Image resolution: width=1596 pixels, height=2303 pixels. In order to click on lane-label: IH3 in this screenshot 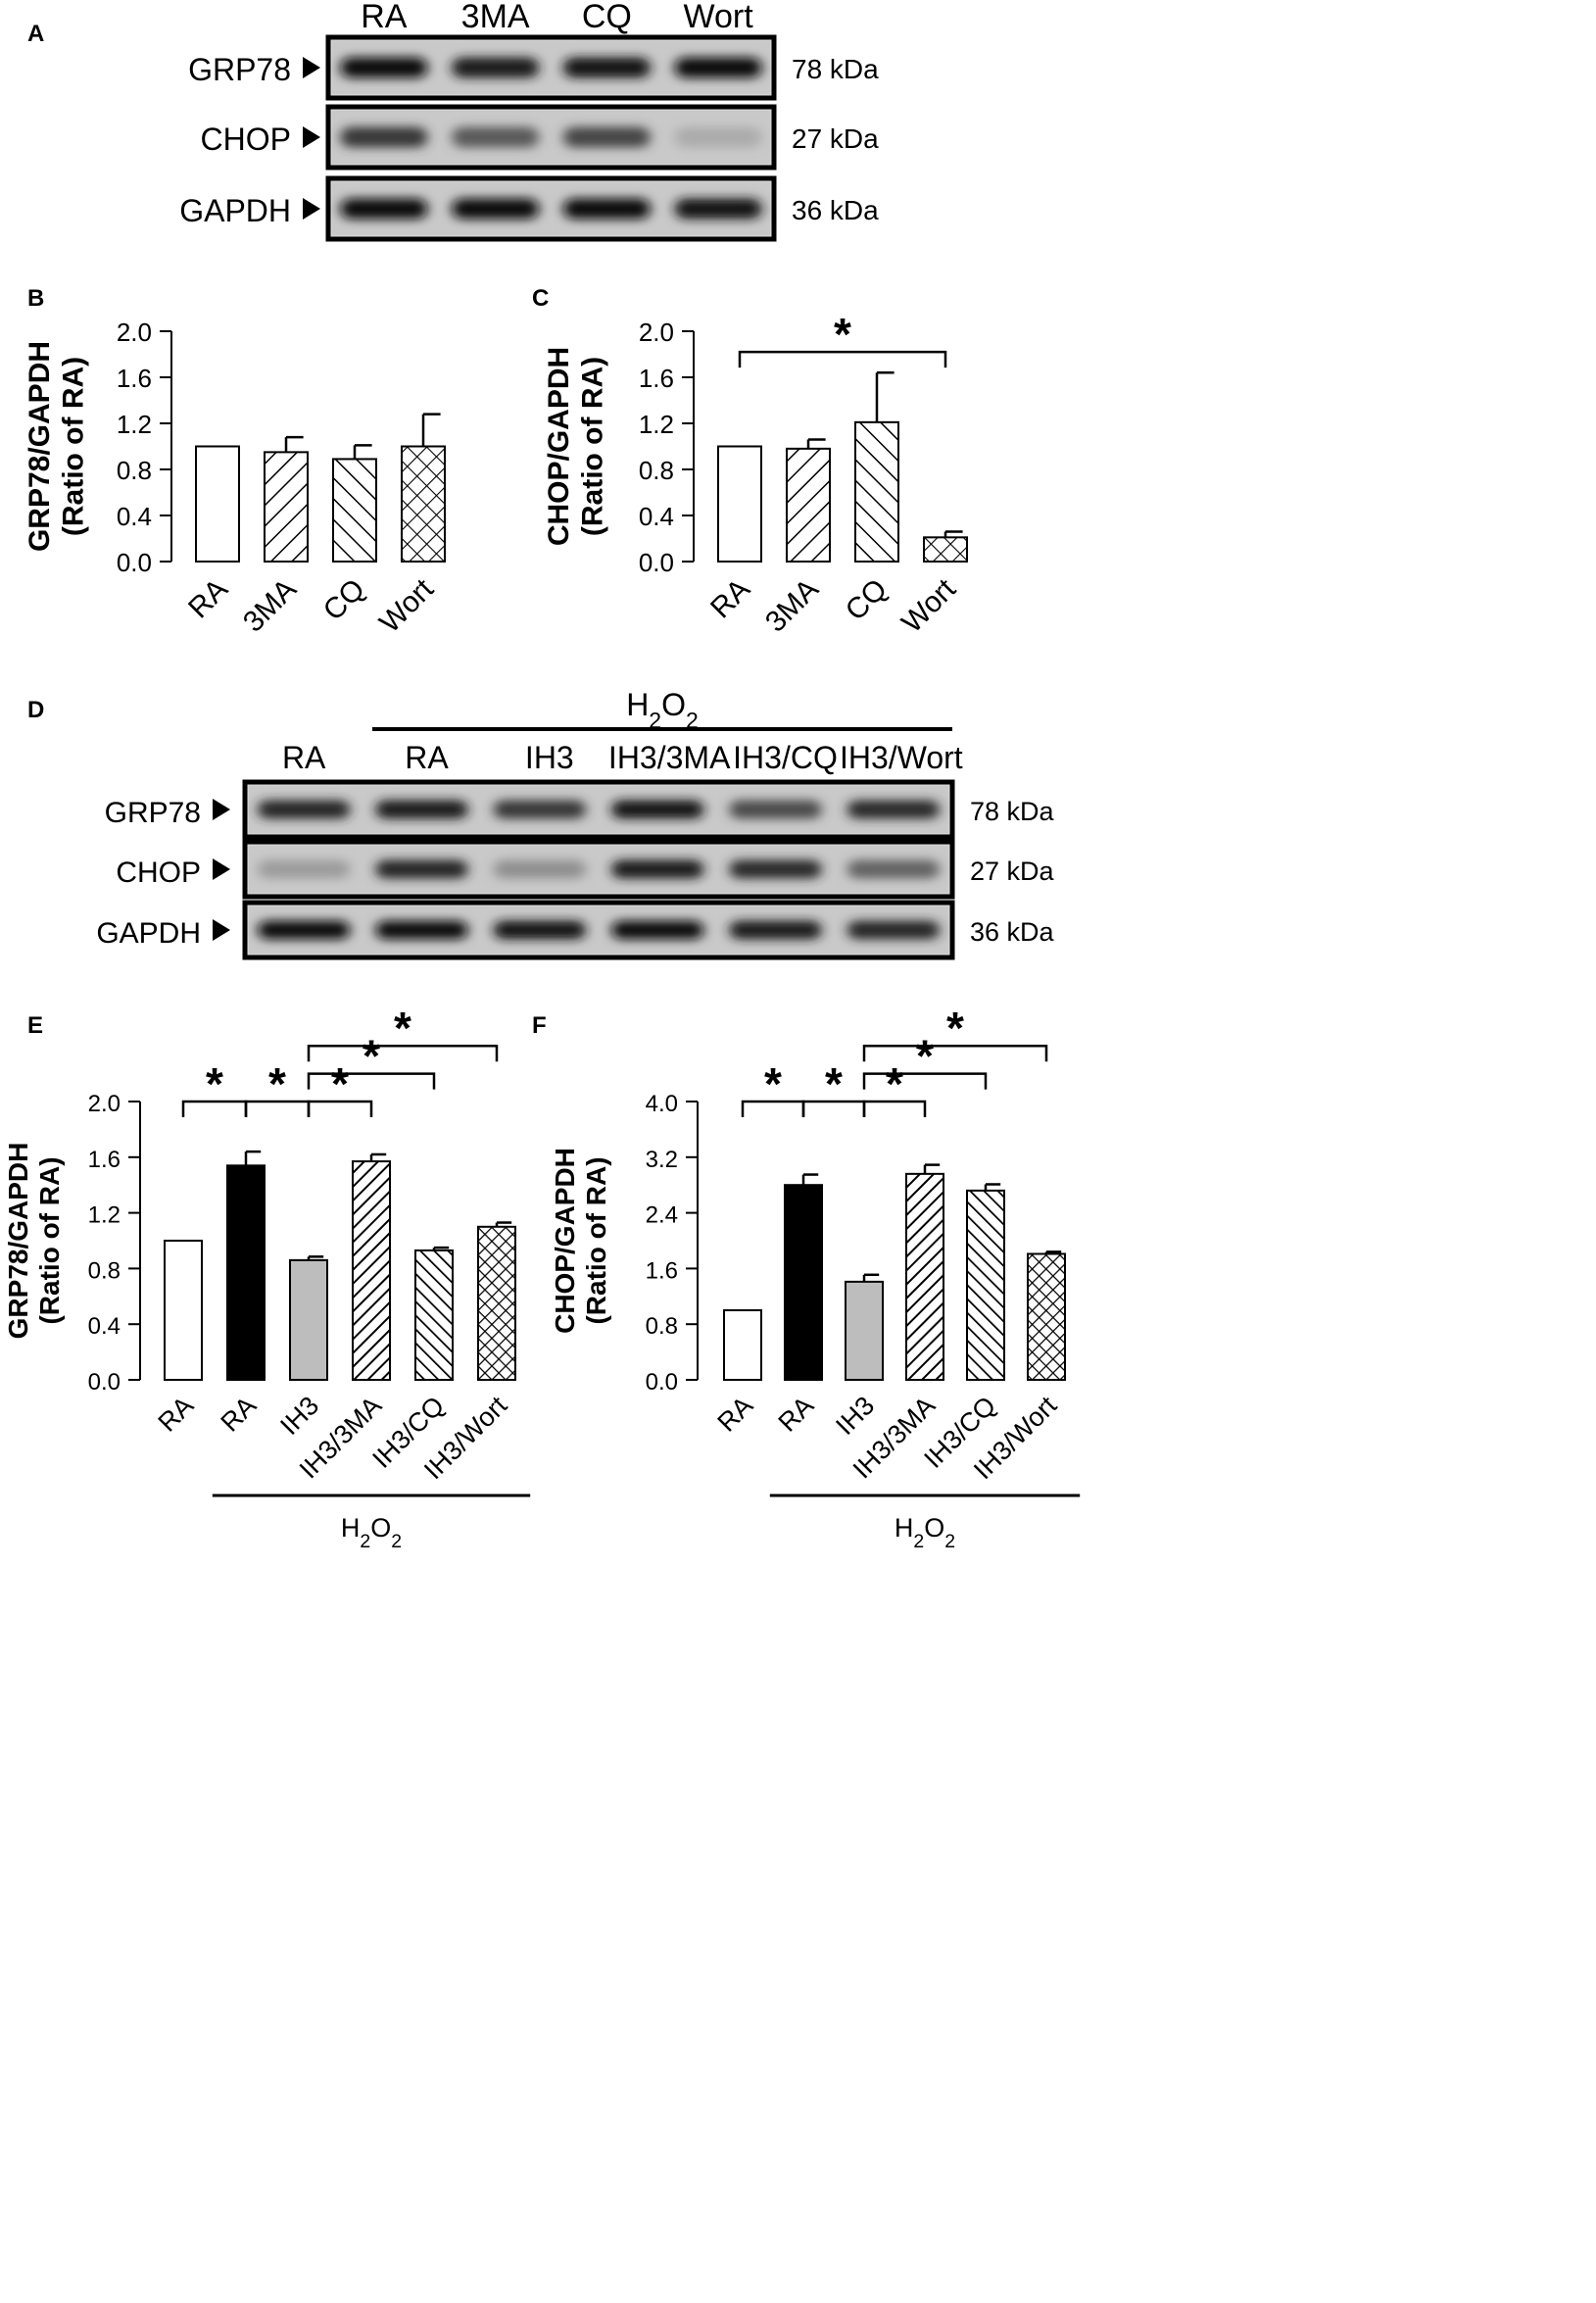, I will do `click(549, 757)`.